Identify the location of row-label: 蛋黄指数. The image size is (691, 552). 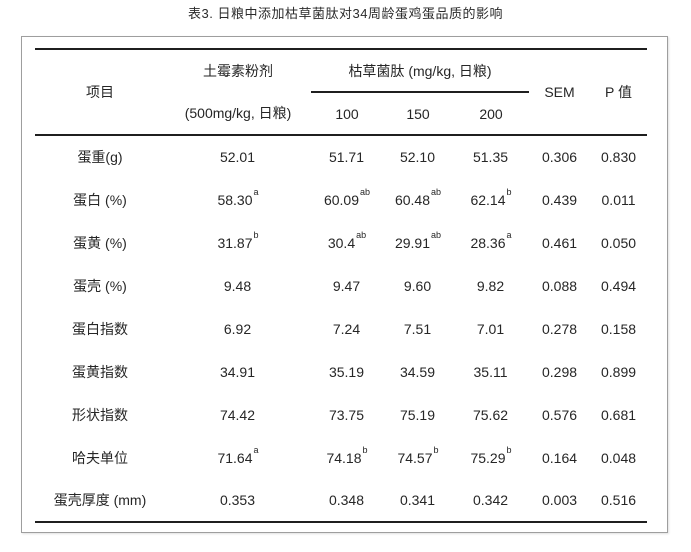
(100, 371).